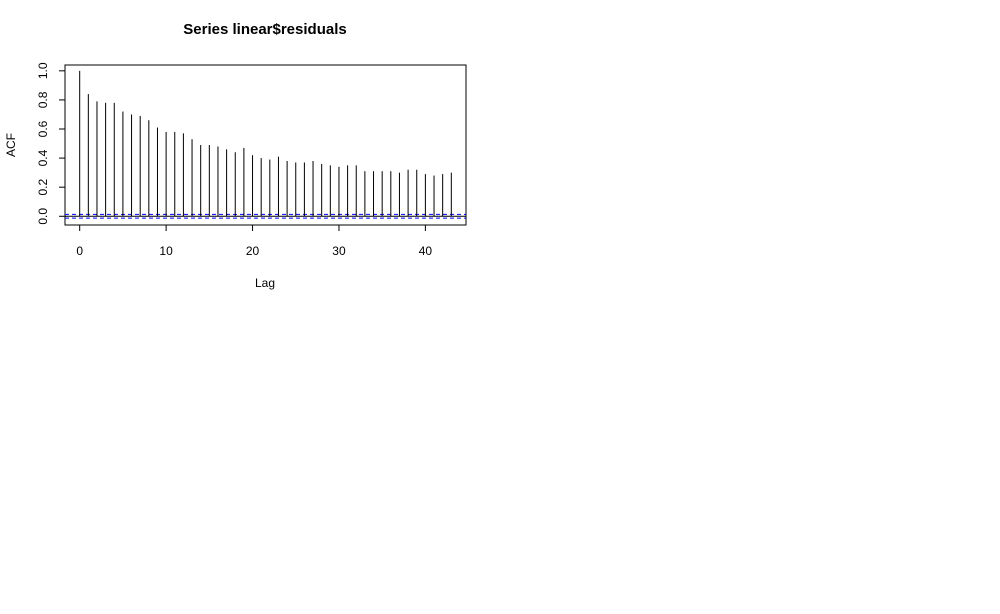 Image resolution: width=1000 pixels, height=614 pixels. I want to click on y-tick-label-0: 0.0, so click(43, 216).